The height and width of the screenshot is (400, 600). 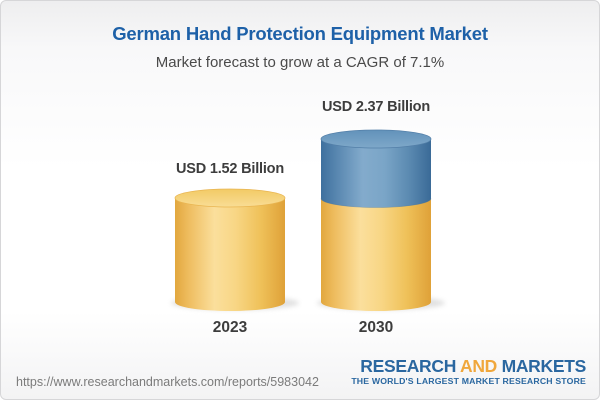 I want to click on logo-wordmark: RESEARCH AND MARKETS, so click(x=468, y=366).